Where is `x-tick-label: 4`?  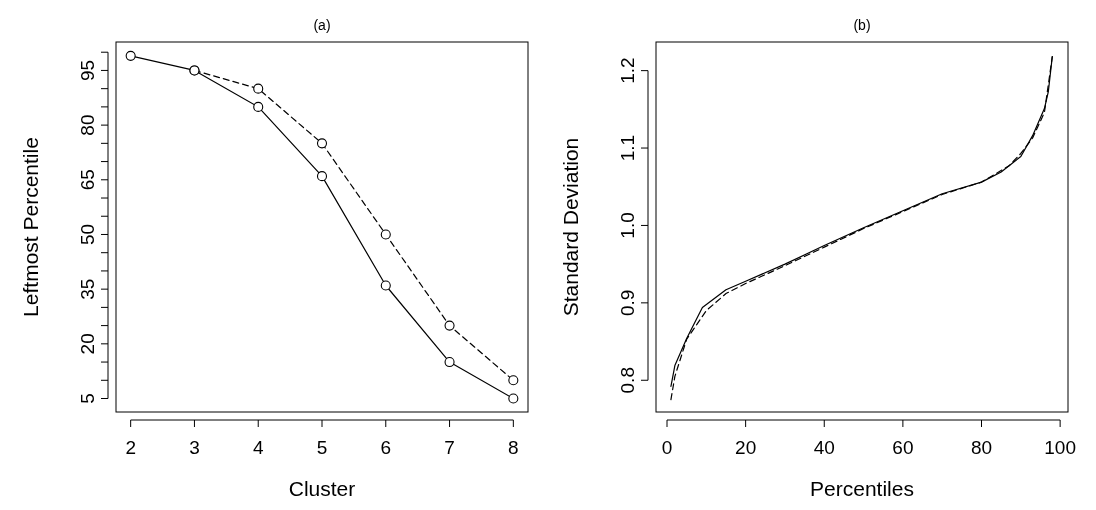 x-tick-label: 4 is located at coordinates (258, 447).